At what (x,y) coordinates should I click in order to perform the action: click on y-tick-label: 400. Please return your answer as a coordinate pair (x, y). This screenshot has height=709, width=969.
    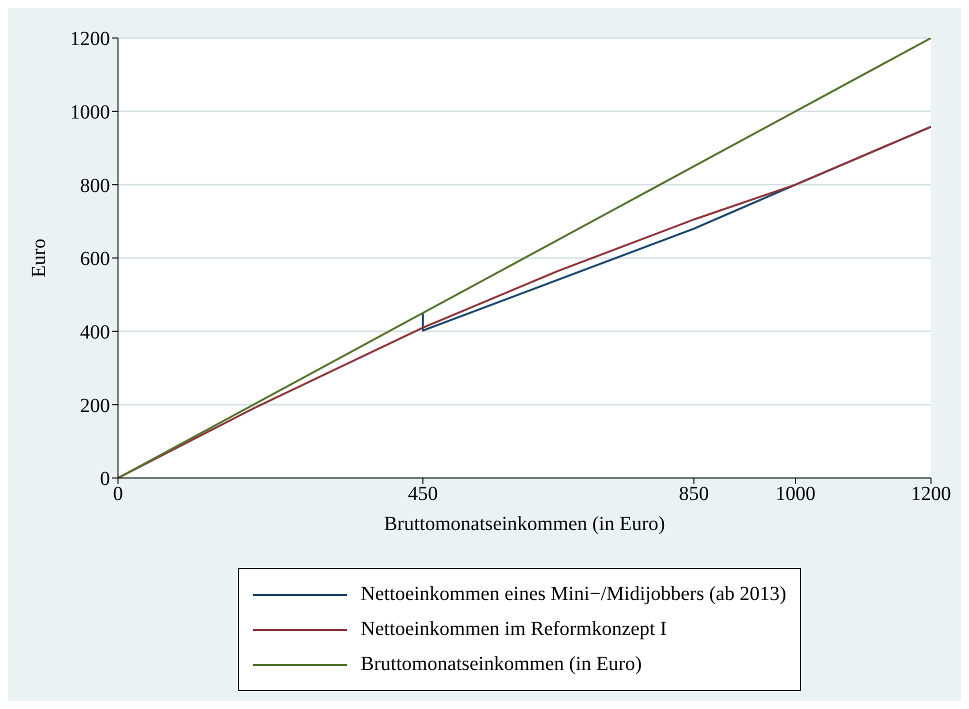
    Looking at the image, I should click on (95, 332).